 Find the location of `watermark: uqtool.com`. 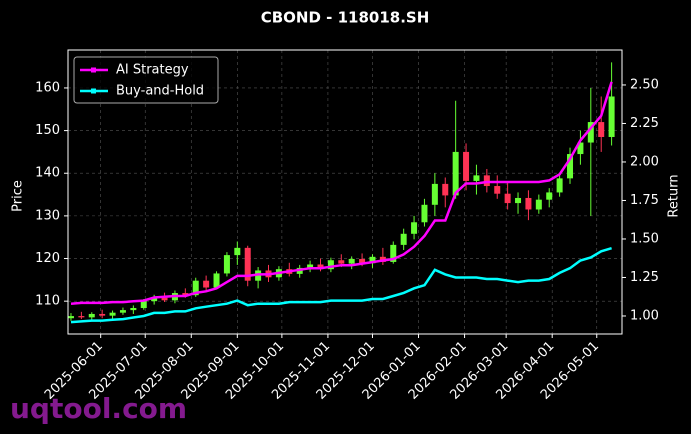

watermark: uqtool.com is located at coordinates (98, 408).